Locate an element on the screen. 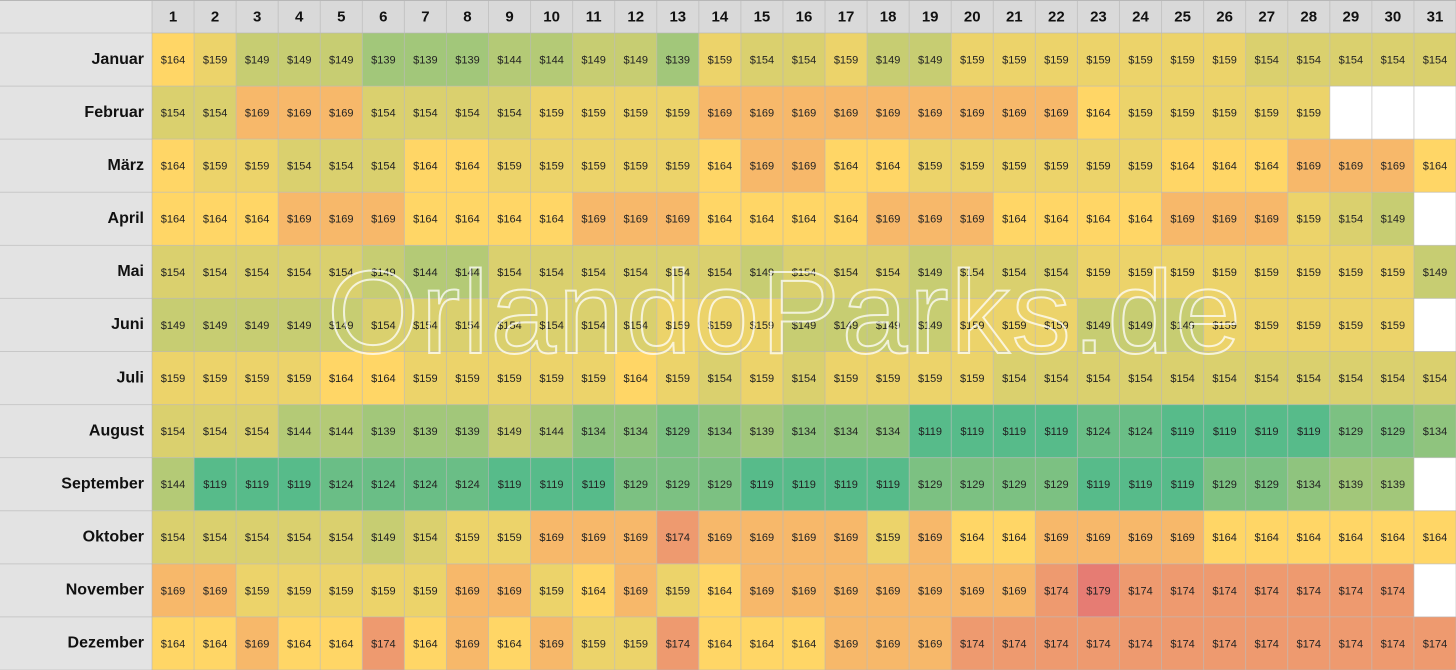 Image resolution: width=1456 pixels, height=670 pixels. cell-label: $129 is located at coordinates (930, 485).